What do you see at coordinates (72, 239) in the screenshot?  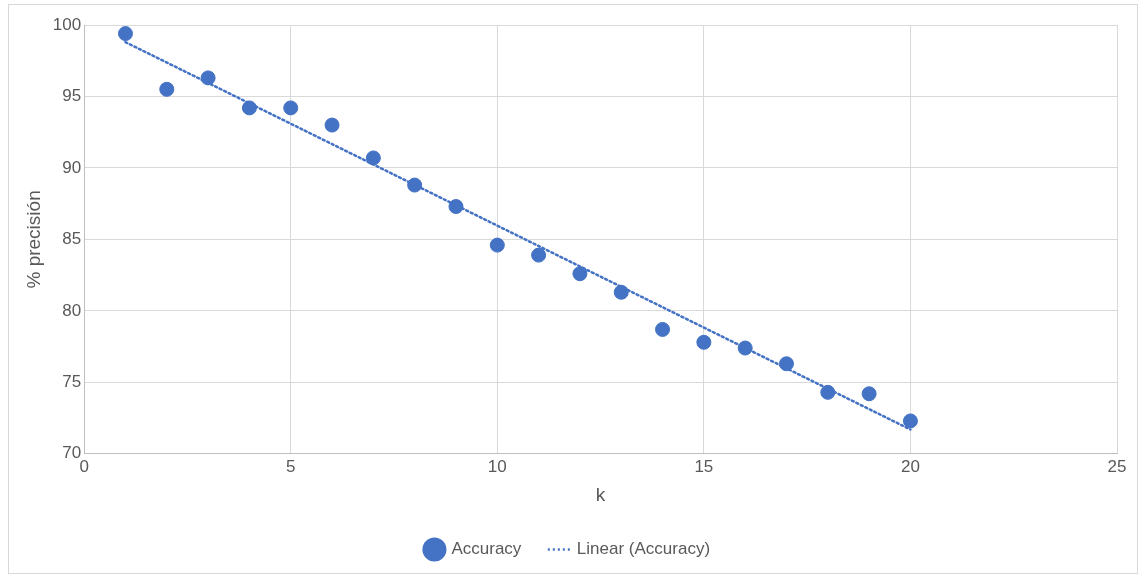 I see `y-tick-label: 85` at bounding box center [72, 239].